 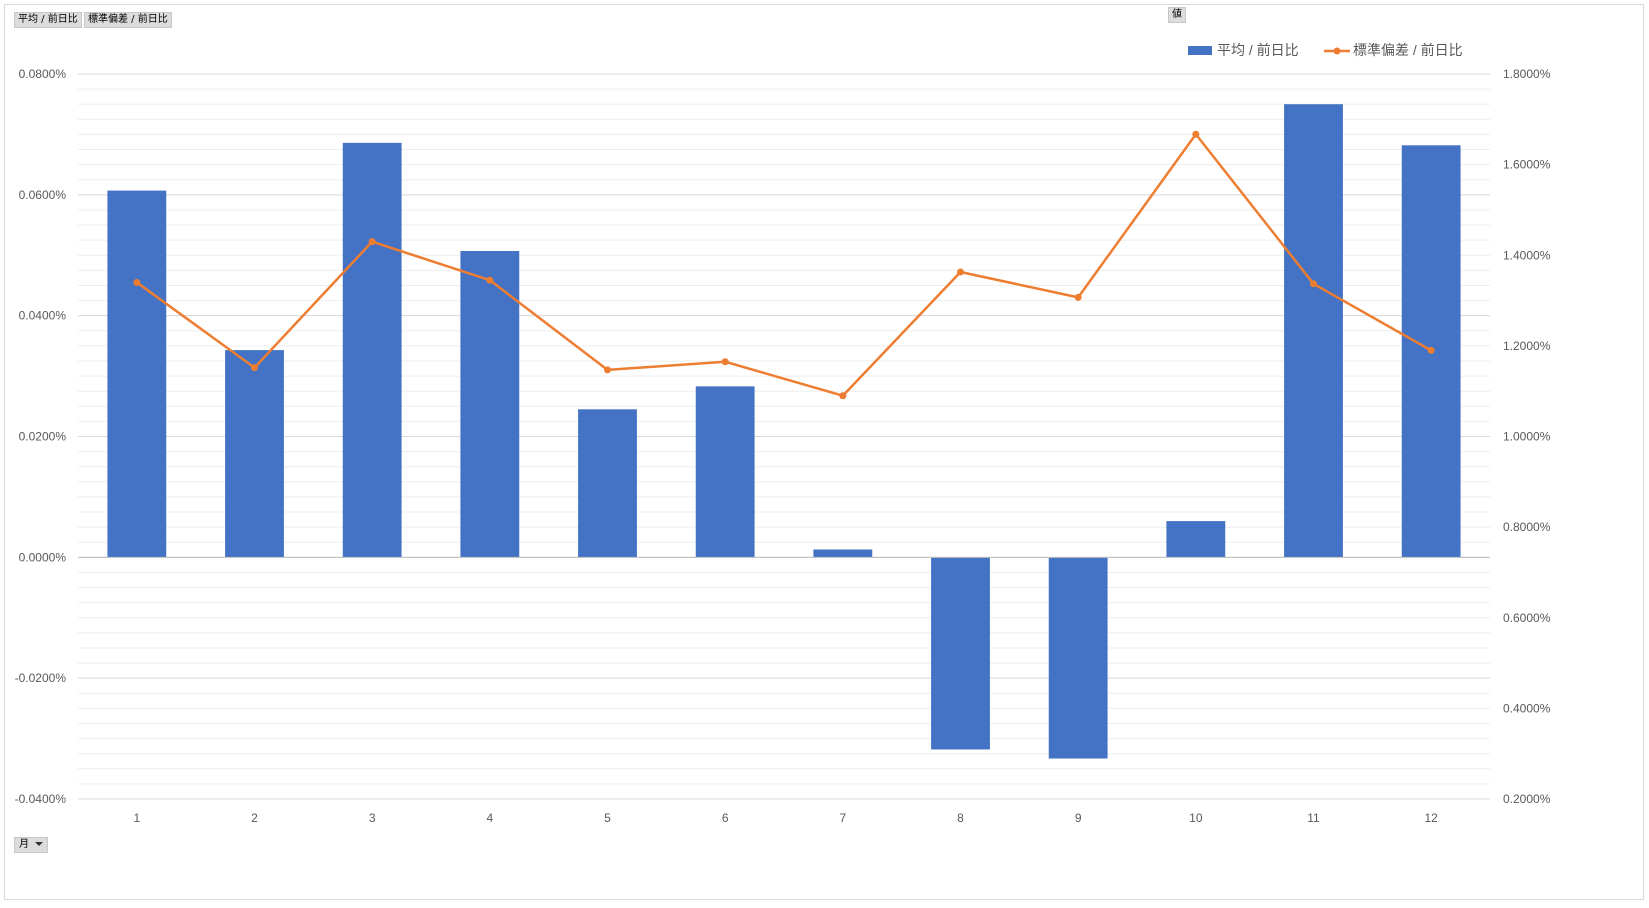 What do you see at coordinates (48, 20) in the screenshot?
I see `field-button-average: 平均 / 前日比` at bounding box center [48, 20].